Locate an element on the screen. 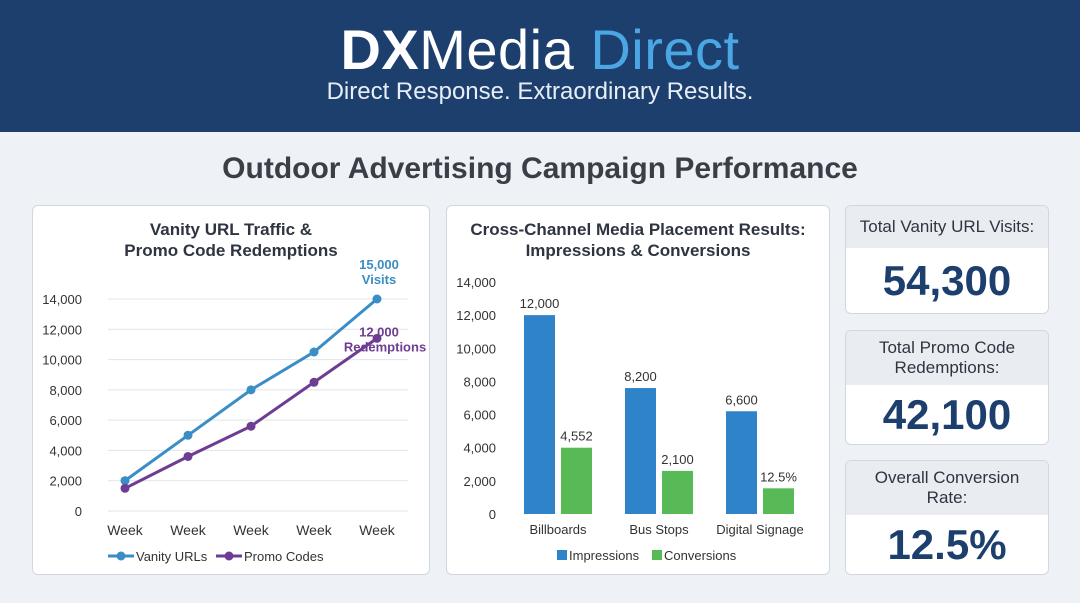 The image size is (1080, 603). x-tick-label: Bus Stops is located at coordinates (659, 529).